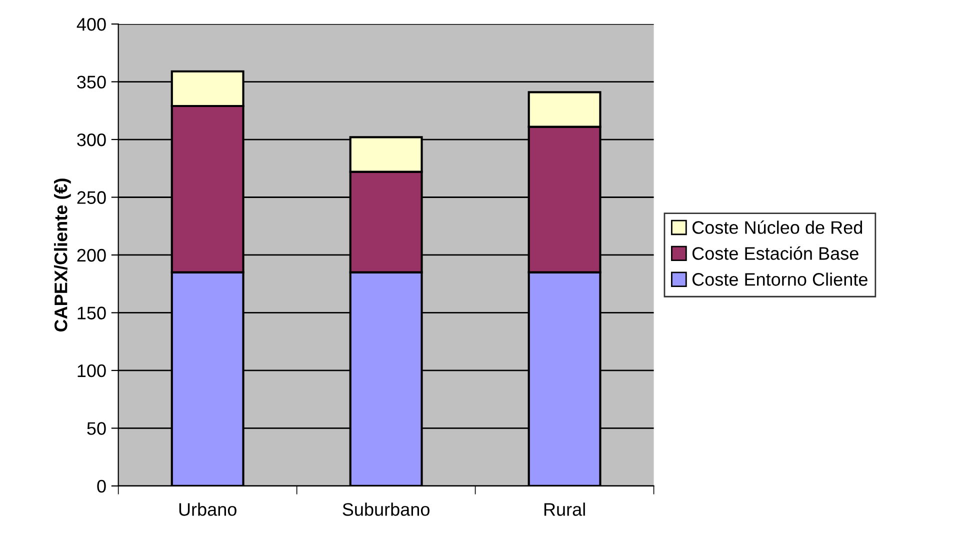 This screenshot has height=534, width=970. What do you see at coordinates (775, 253) in the screenshot?
I see `legend-label: Coste Estación Base` at bounding box center [775, 253].